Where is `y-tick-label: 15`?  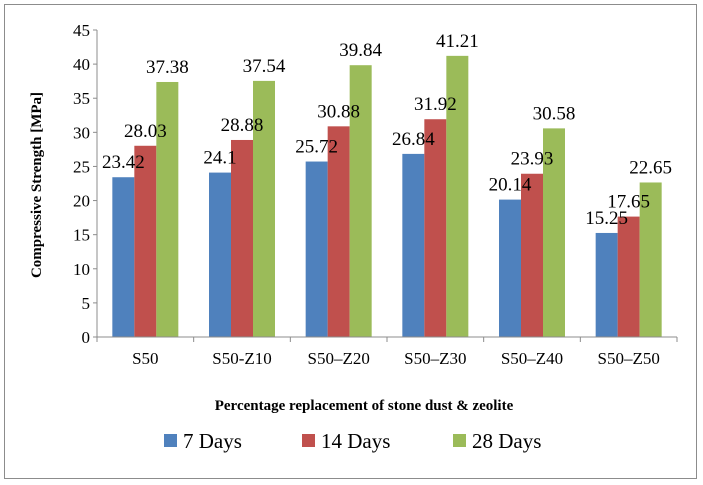 y-tick-label: 15 is located at coordinates (81, 235).